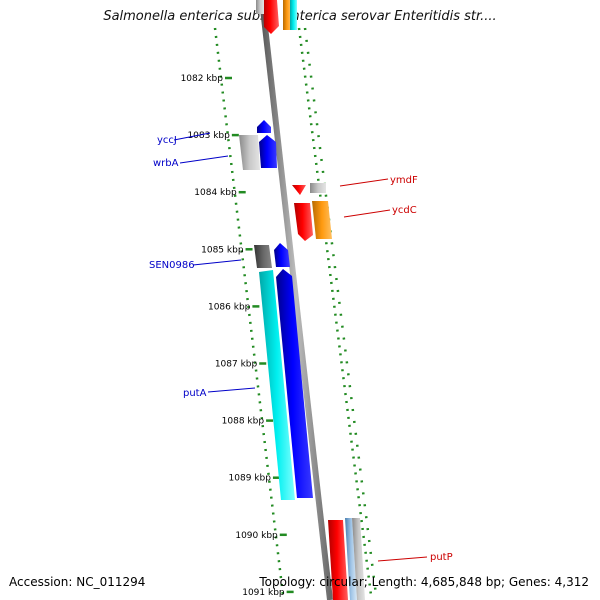 This screenshot has height=600, width=600. What do you see at coordinates (172, 265) in the screenshot?
I see `gene-label-text: SEN0986` at bounding box center [172, 265].